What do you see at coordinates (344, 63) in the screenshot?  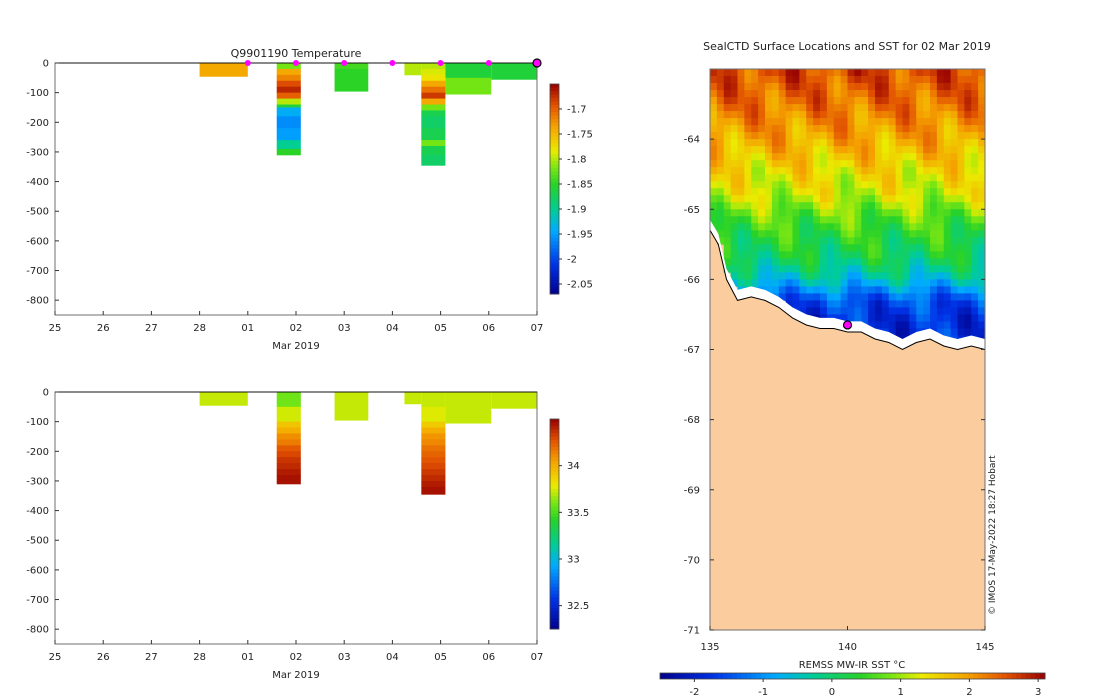 I see `temperature-profile-marker` at bounding box center [344, 63].